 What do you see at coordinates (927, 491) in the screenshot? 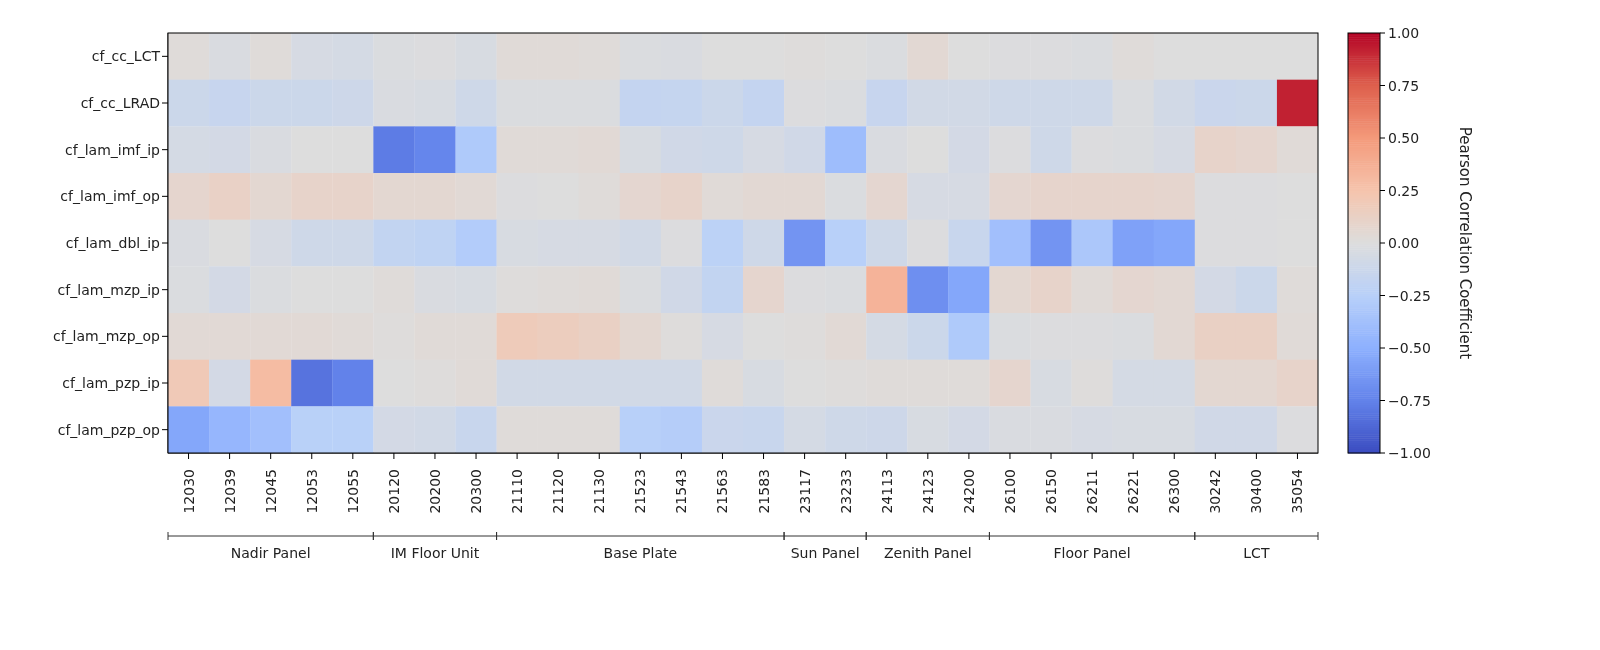
I see `x-tick-label: 24123` at bounding box center [927, 491].